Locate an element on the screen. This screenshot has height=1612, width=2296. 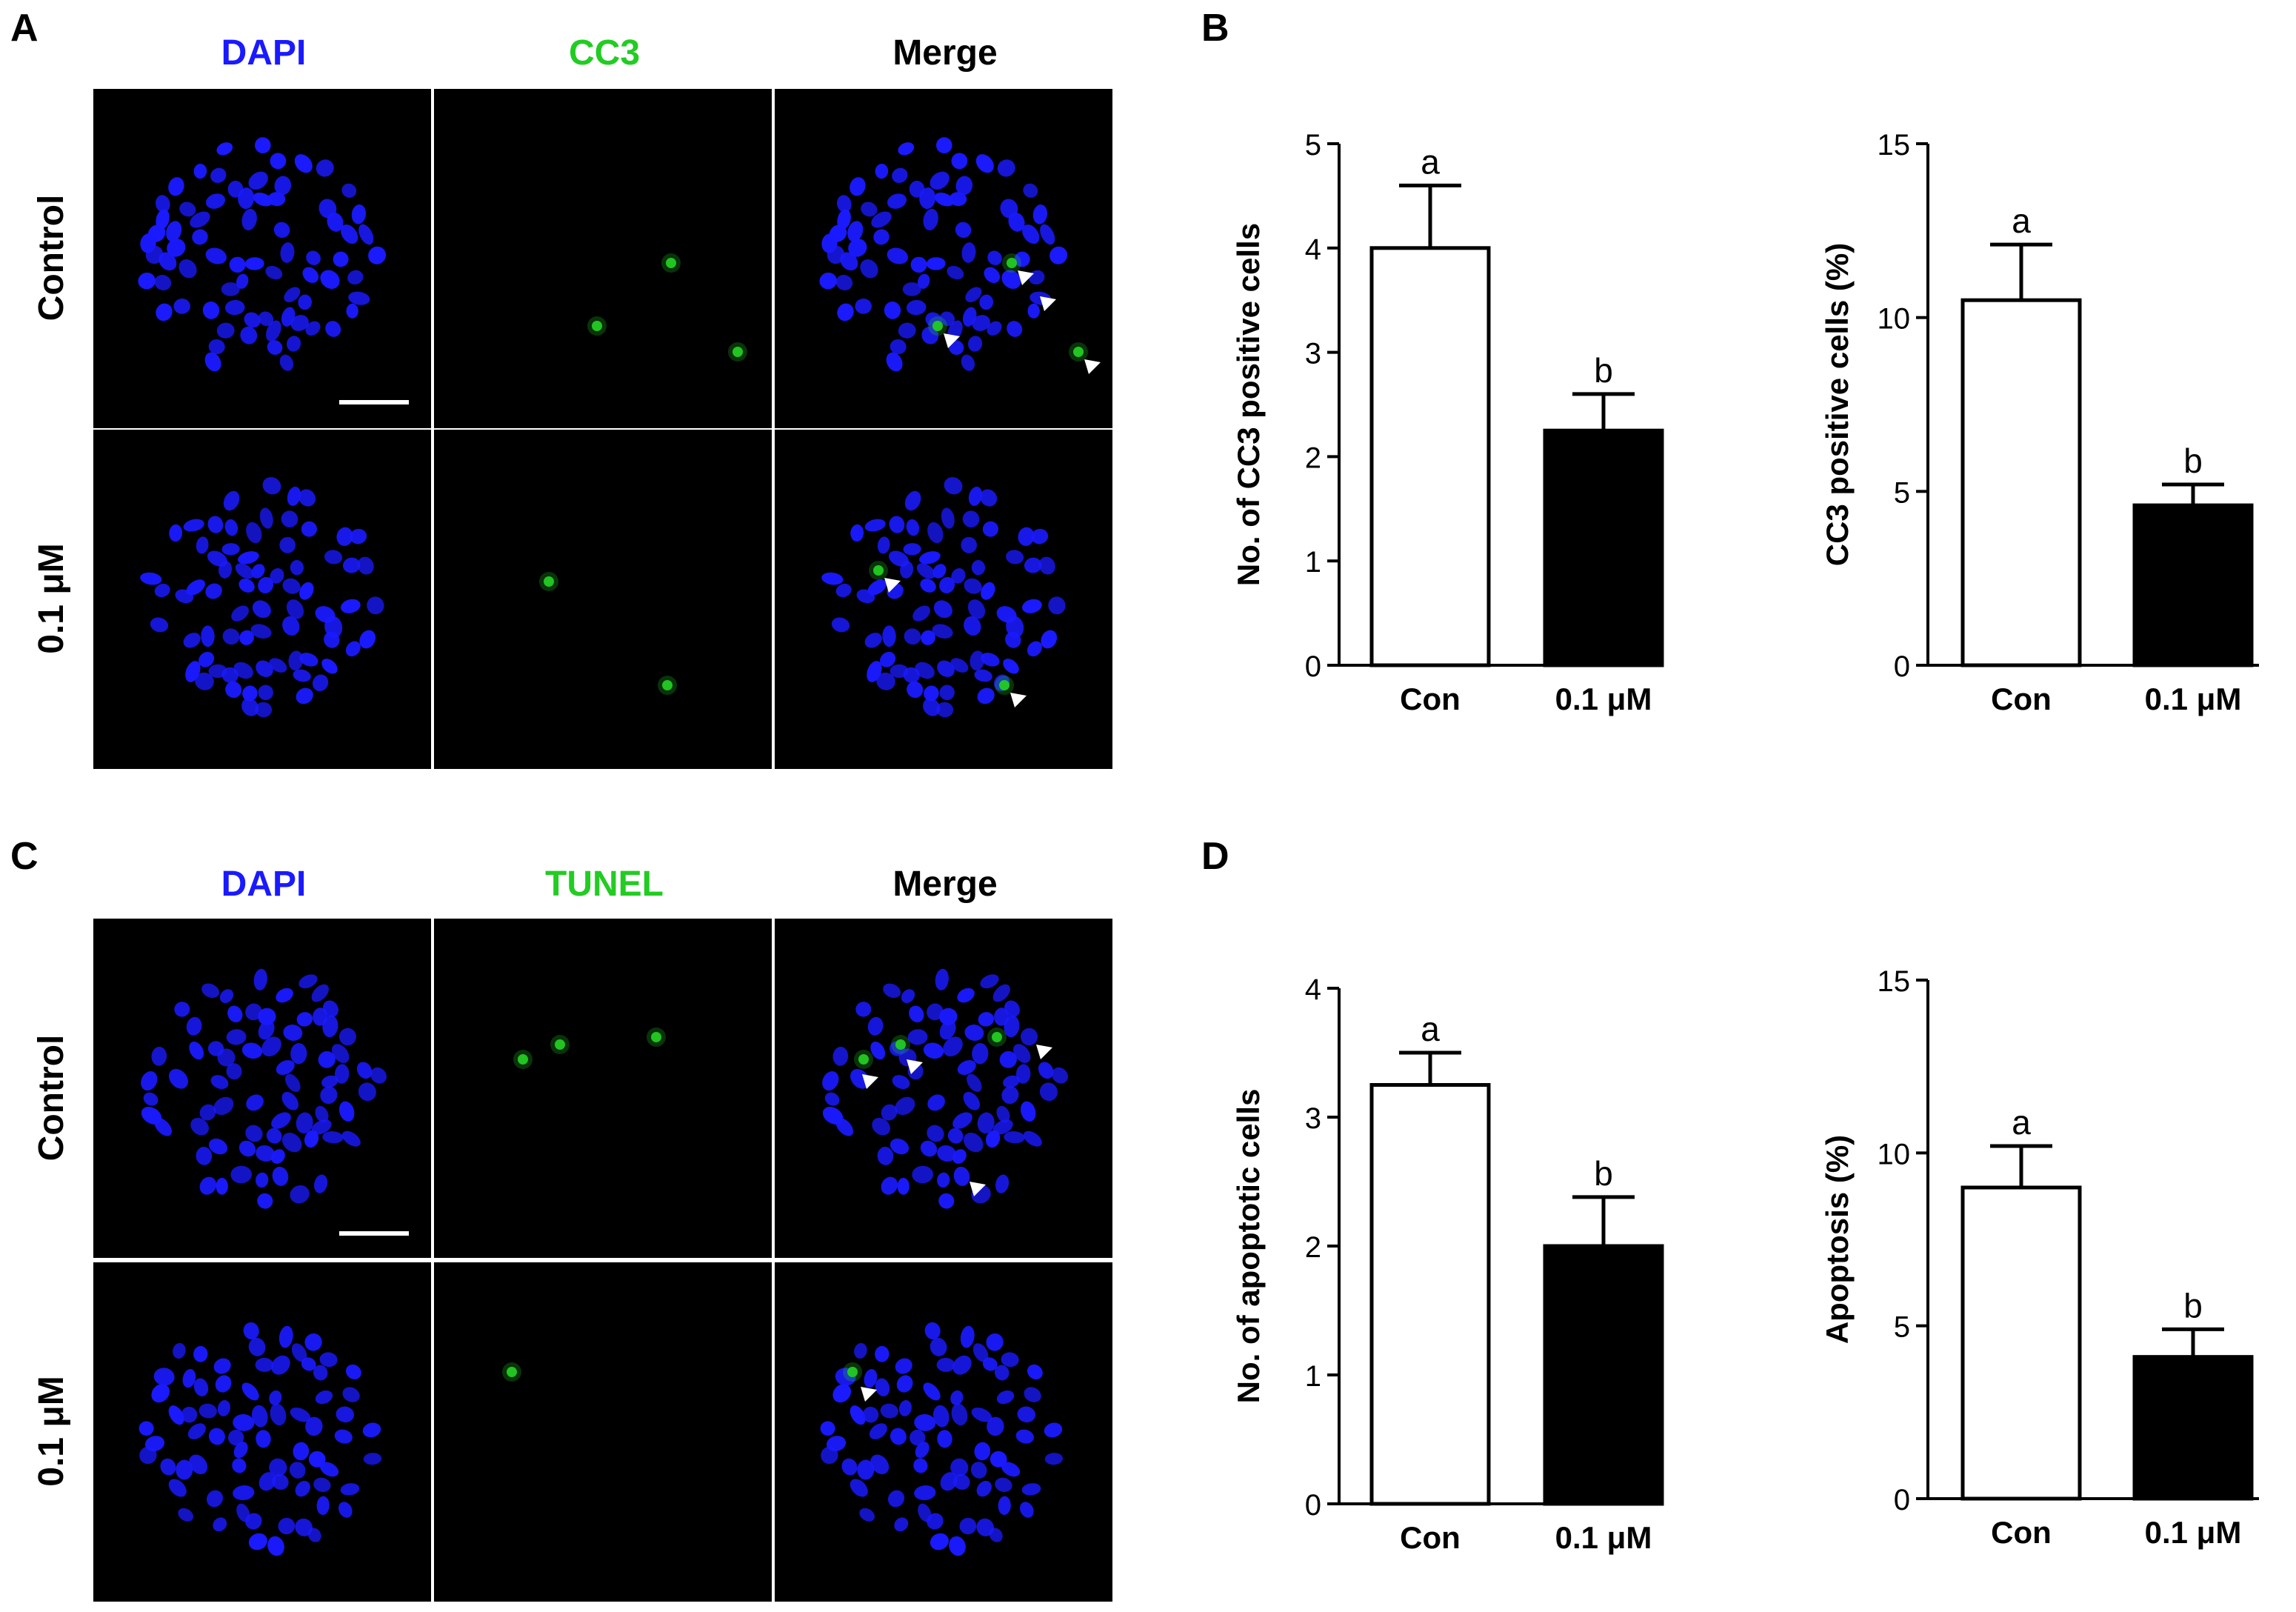
x-category-label: 0.1 μM is located at coordinates (2193, 699).